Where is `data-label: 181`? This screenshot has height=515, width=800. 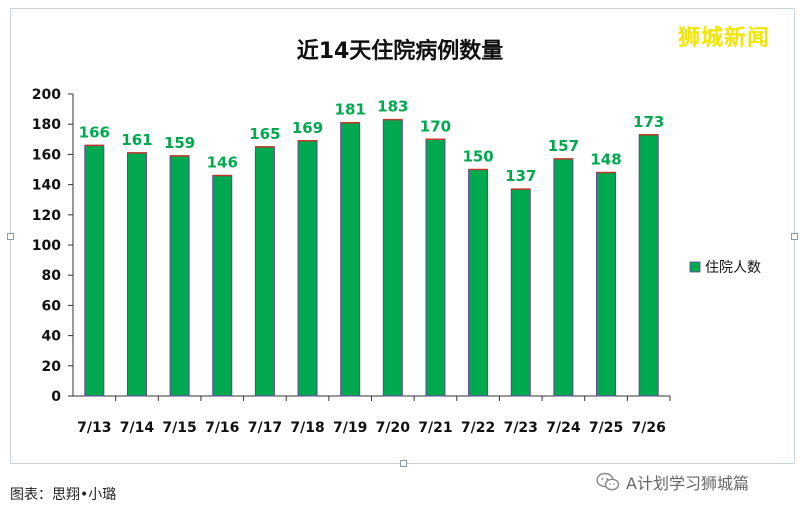
data-label: 181 is located at coordinates (350, 110).